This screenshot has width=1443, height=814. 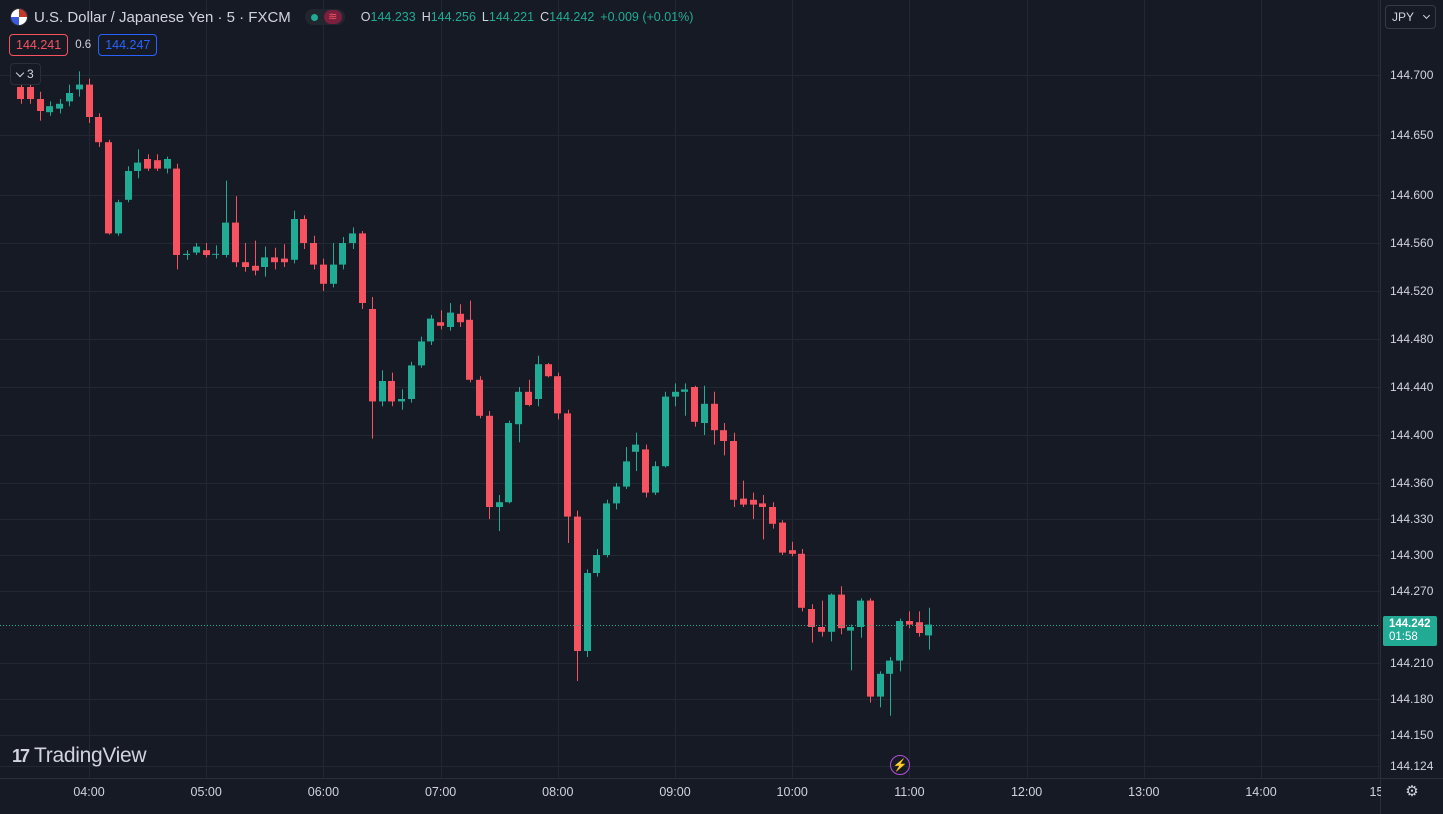 I want to click on price-axis-label: 144.124, so click(x=1412, y=766).